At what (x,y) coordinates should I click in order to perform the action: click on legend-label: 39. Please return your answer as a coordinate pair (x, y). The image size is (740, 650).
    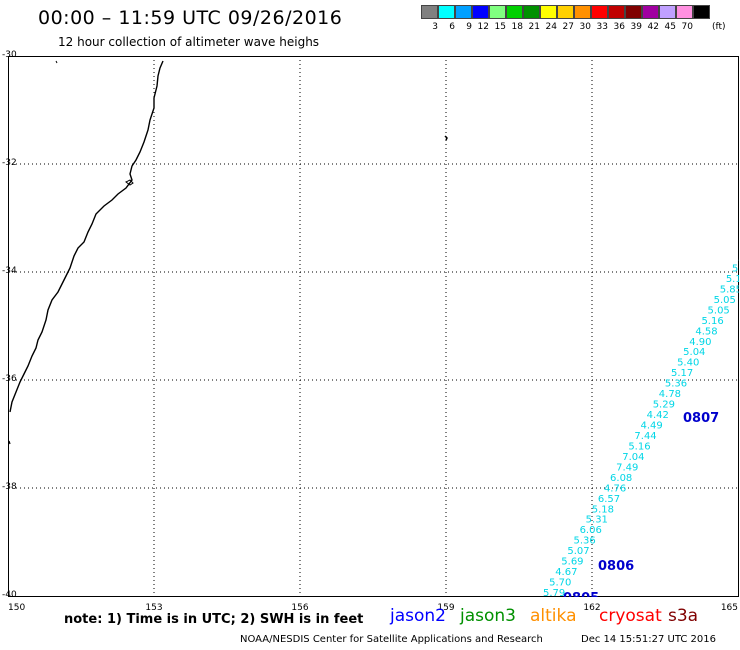
    Looking at the image, I should click on (636, 27).